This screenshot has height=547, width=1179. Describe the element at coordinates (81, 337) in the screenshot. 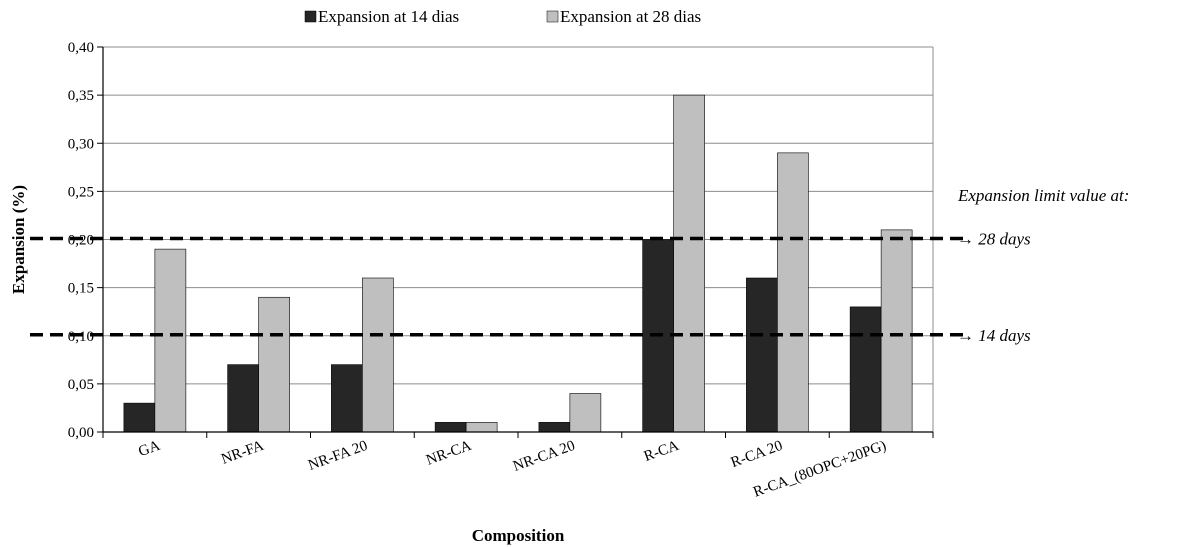

I see `y-tick-label: 0,10` at that location.